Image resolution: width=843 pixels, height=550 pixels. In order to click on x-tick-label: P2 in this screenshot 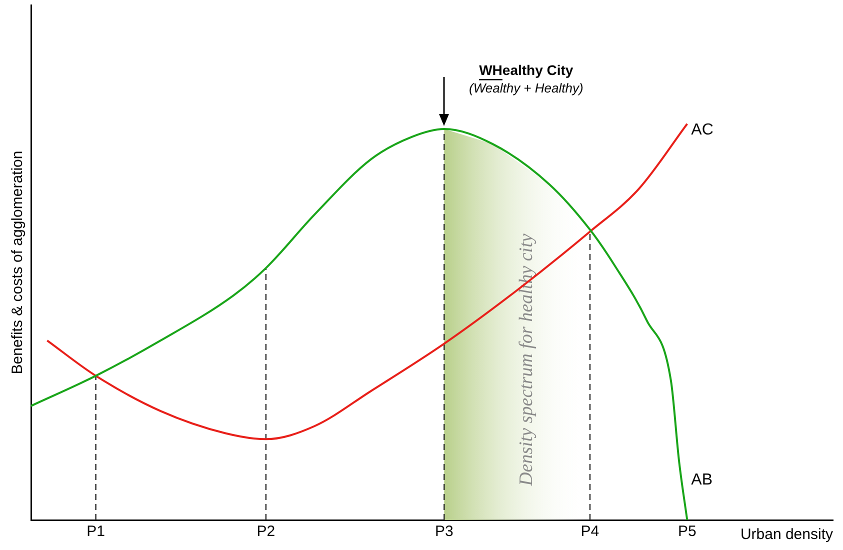, I will do `click(266, 531)`.